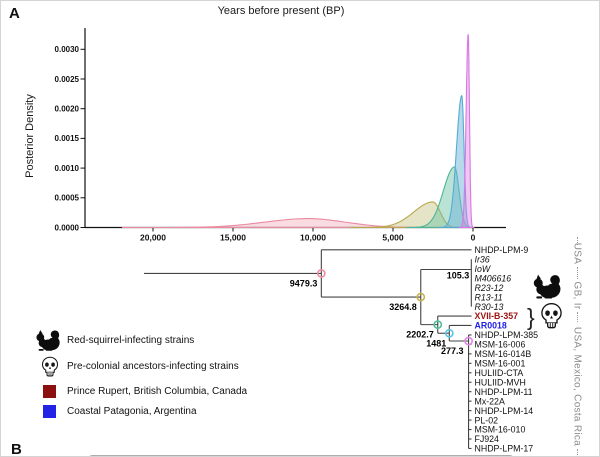 This screenshot has height=457, width=600. I want to click on taxon-label: HULIID-CTA, so click(499, 373).